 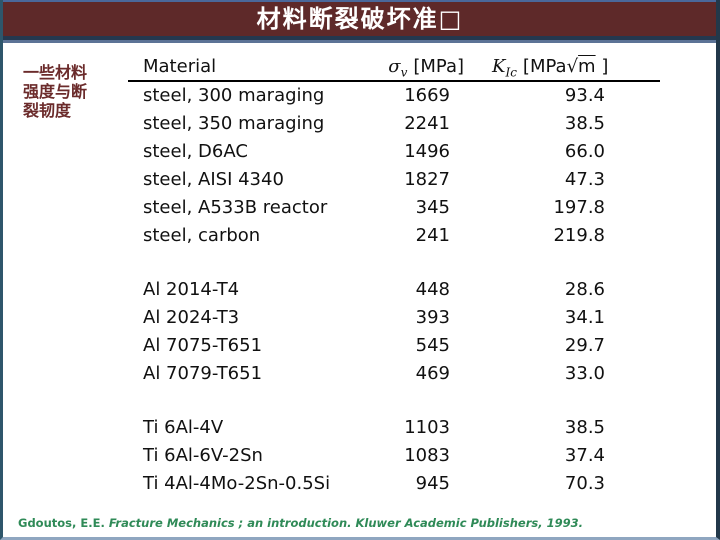 I want to click on side-label-line: 一些材料, so click(x=55, y=72).